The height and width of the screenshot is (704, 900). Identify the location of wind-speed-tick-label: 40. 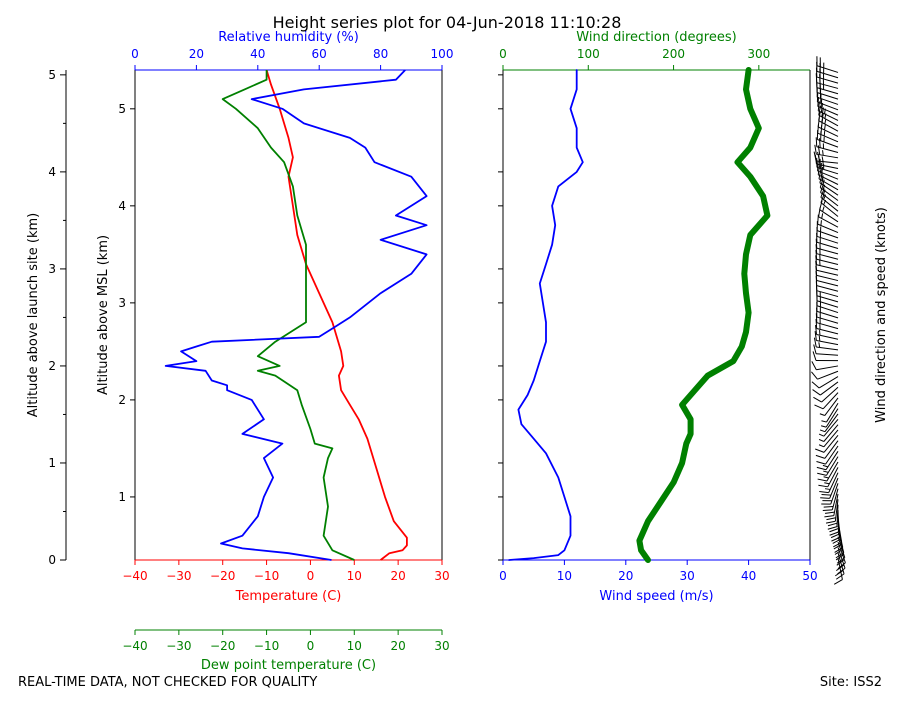
(748, 576).